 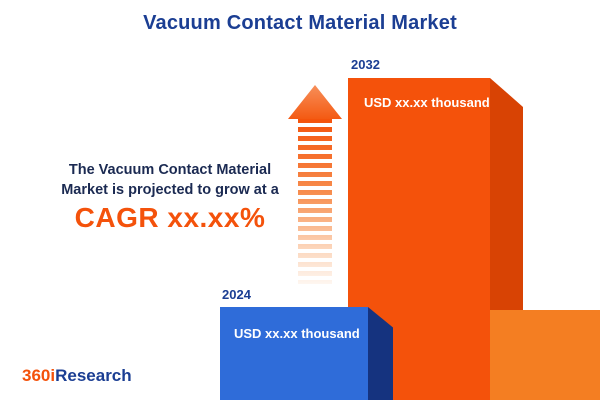 I want to click on page-title: Vacuum Contact Material Market, so click(x=300, y=23).